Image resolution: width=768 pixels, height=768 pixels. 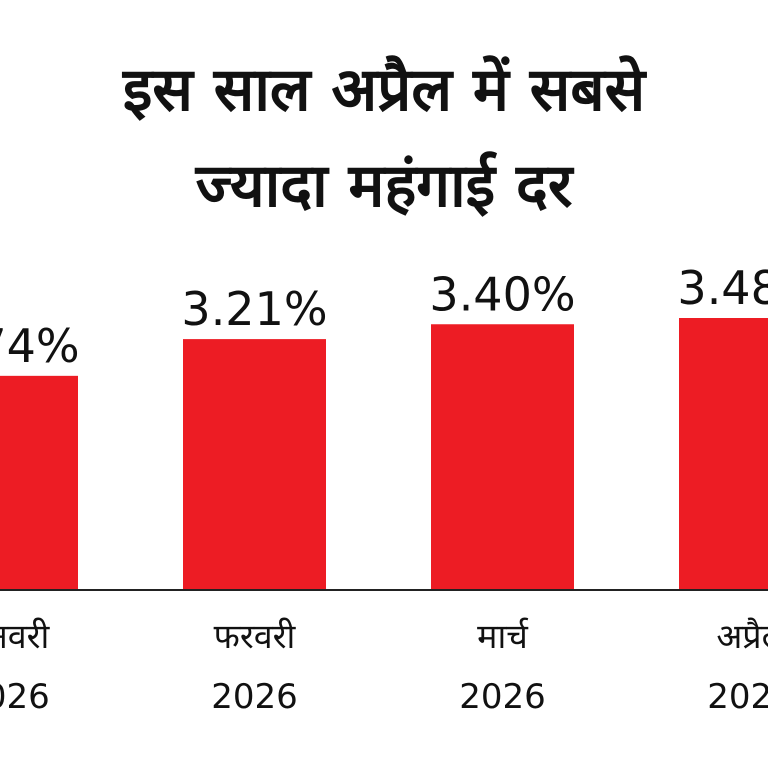 What do you see at coordinates (722, 288) in the screenshot?
I see `value-label-4: 3.48%` at bounding box center [722, 288].